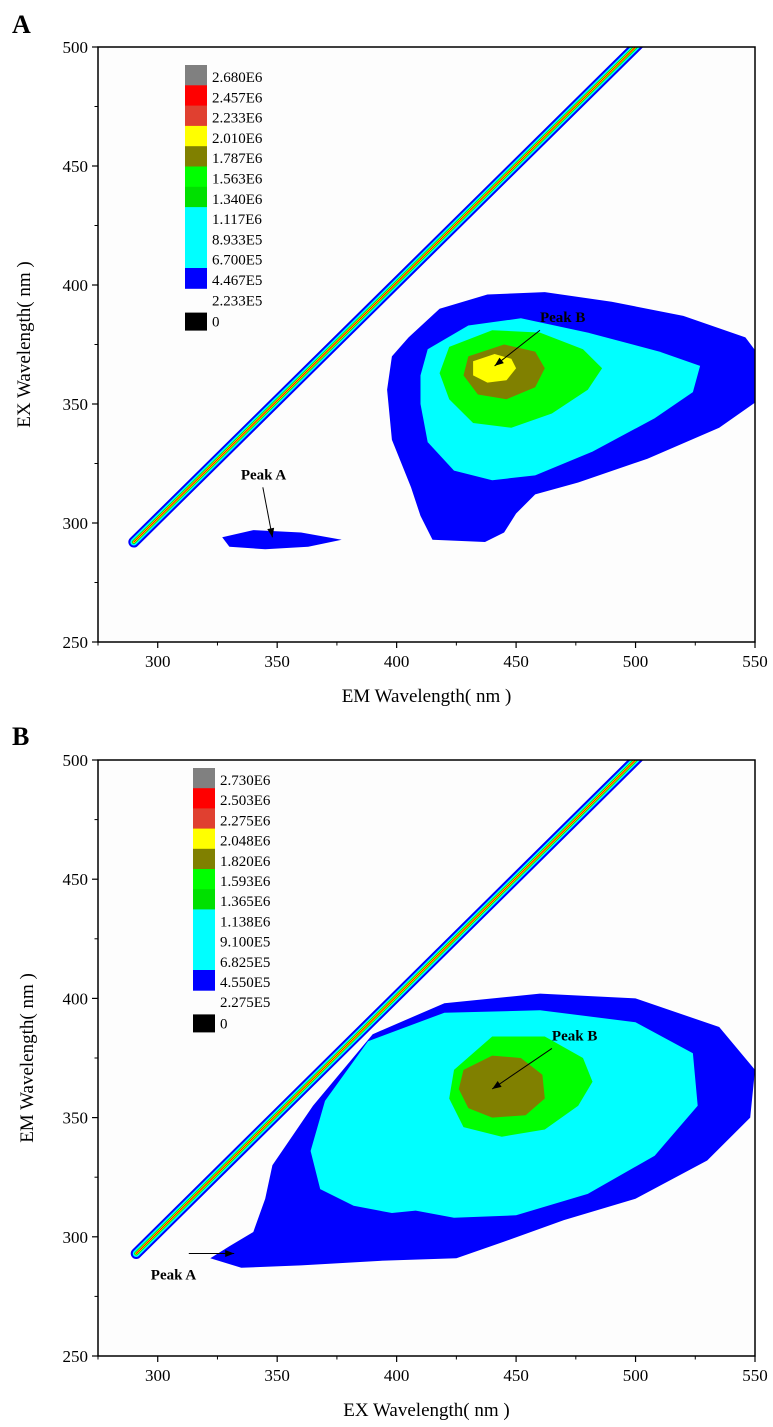 Image resolution: width=773 pixels, height=1427 pixels. What do you see at coordinates (237, 200) in the screenshot?
I see `legend-label: 1.340E6` at bounding box center [237, 200].